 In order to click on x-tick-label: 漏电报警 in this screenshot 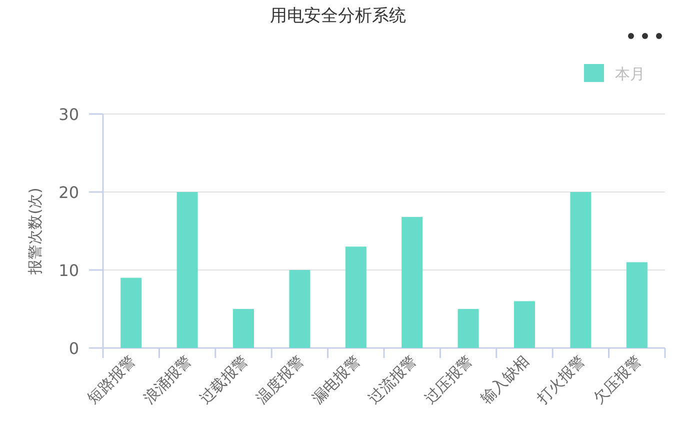, I will do `click(336, 380)`.